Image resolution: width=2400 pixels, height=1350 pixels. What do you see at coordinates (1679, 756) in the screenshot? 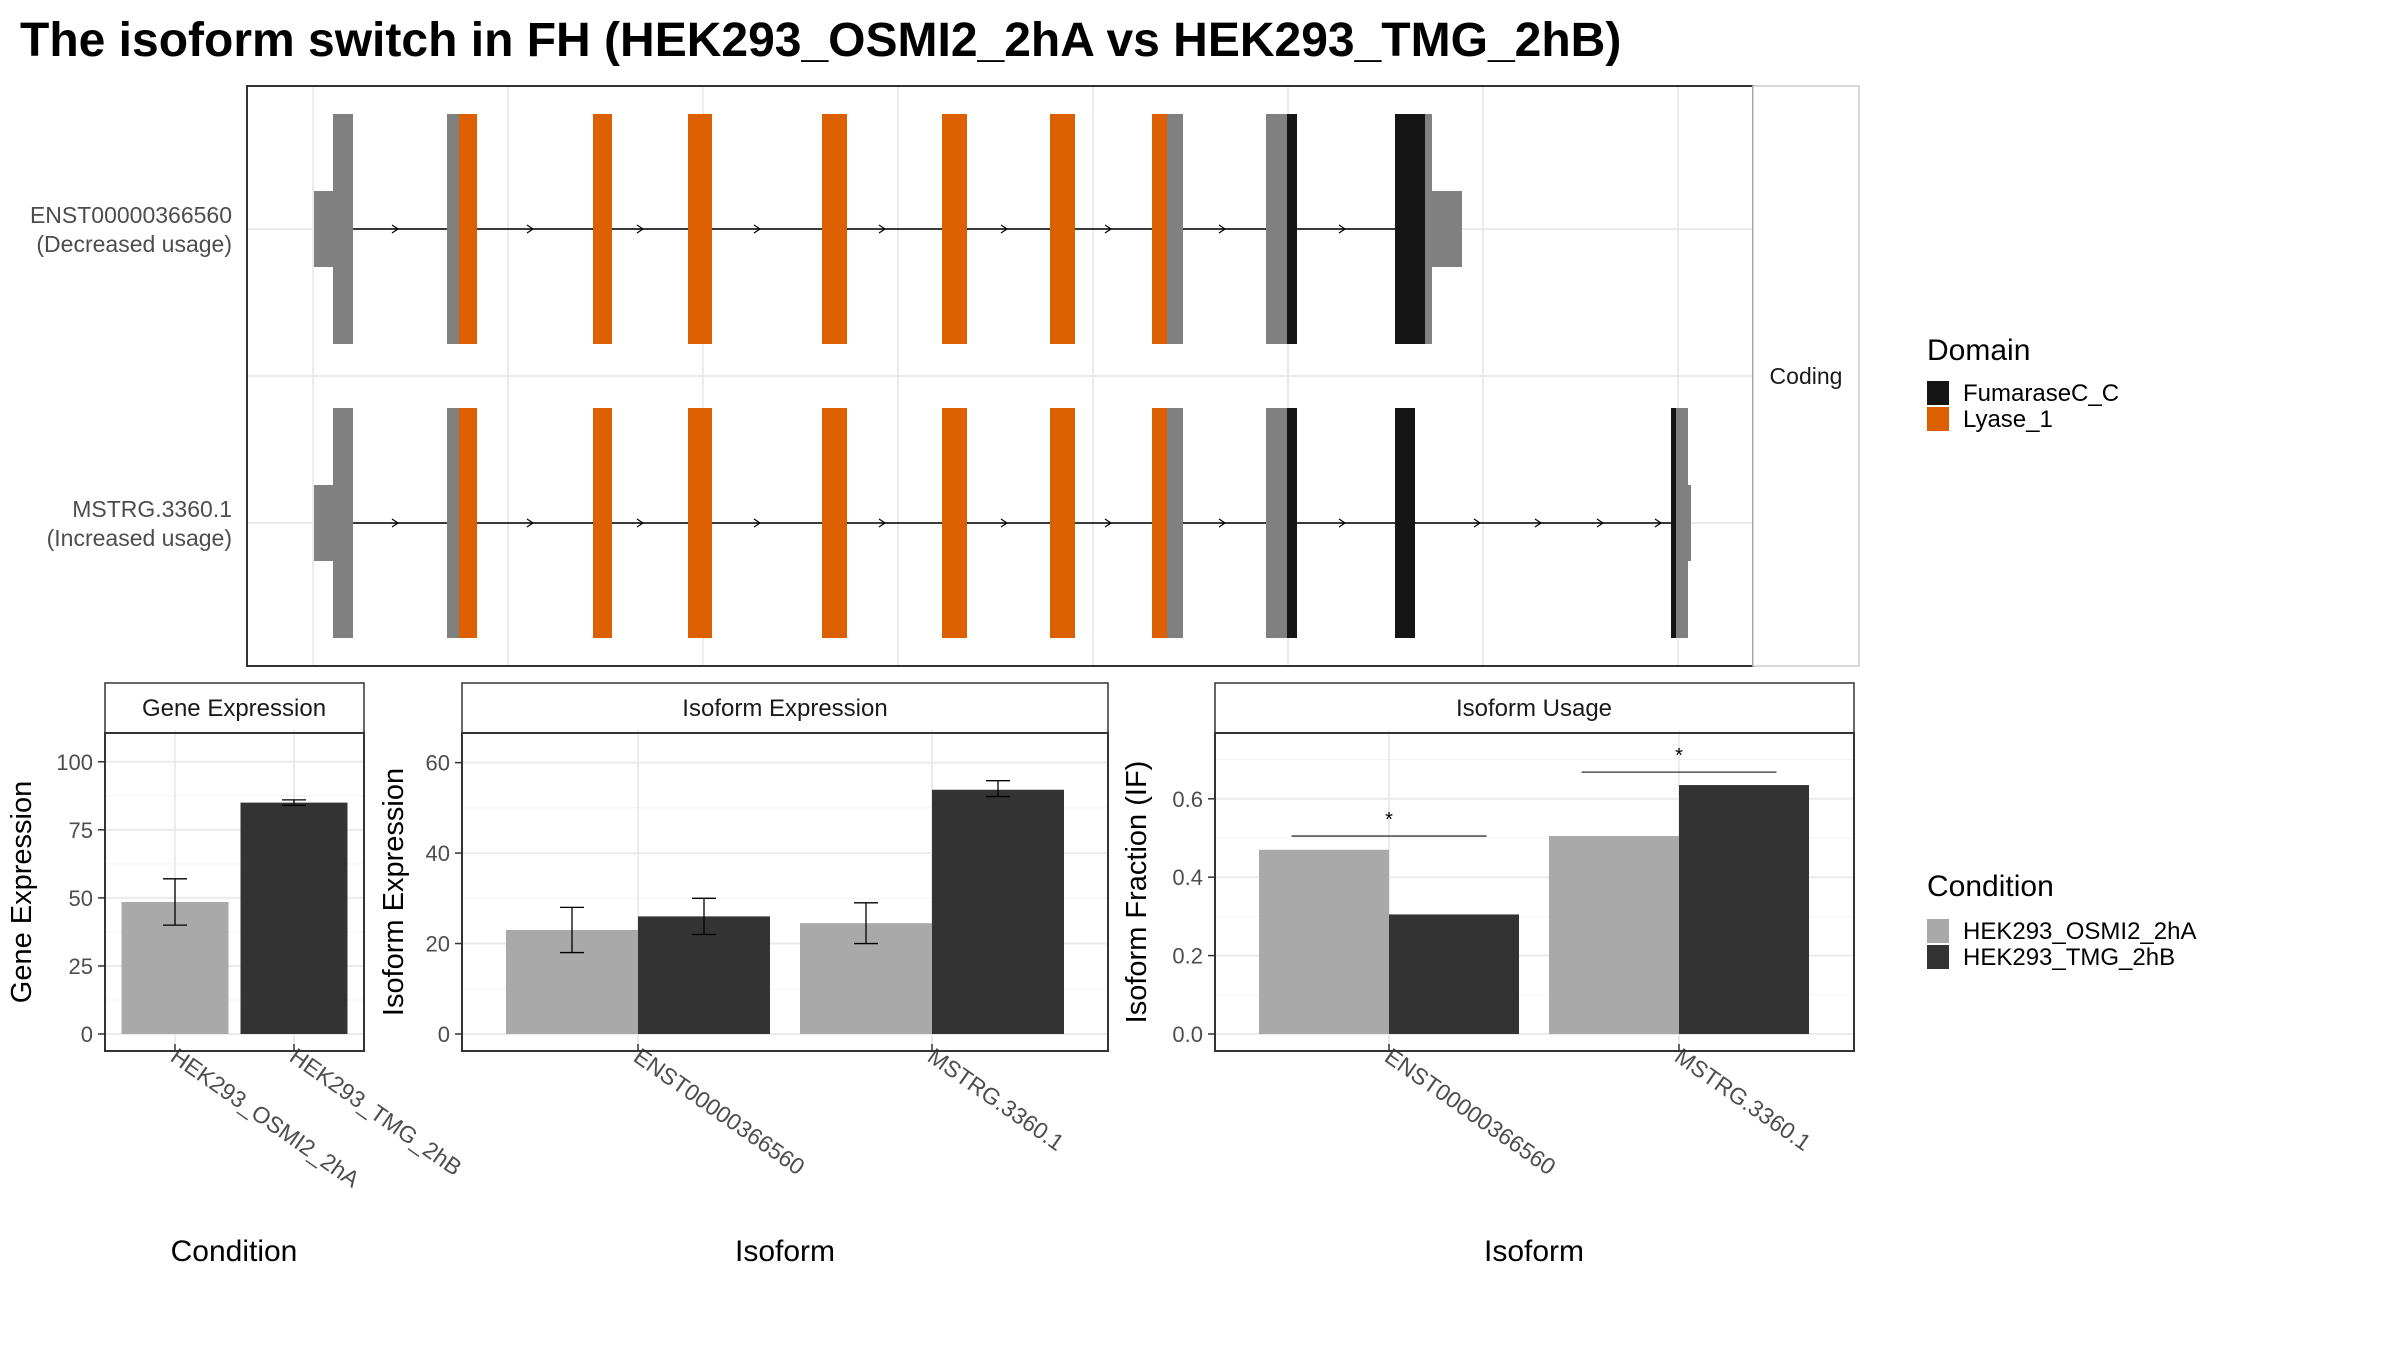
I see `isoform-usage-significance-label-1: *` at bounding box center [1679, 756].